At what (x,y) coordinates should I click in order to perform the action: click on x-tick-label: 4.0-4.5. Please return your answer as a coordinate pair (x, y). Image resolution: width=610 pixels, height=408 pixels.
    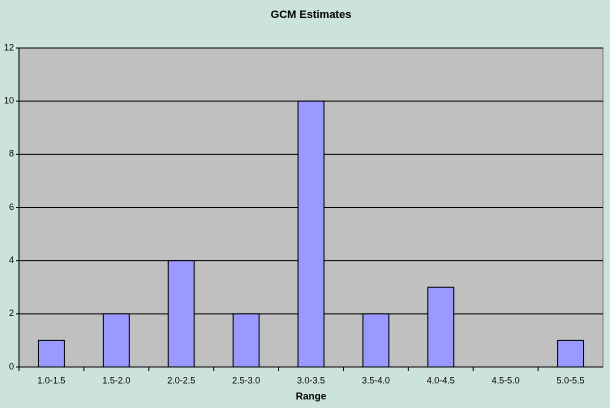
    Looking at the image, I should click on (441, 380).